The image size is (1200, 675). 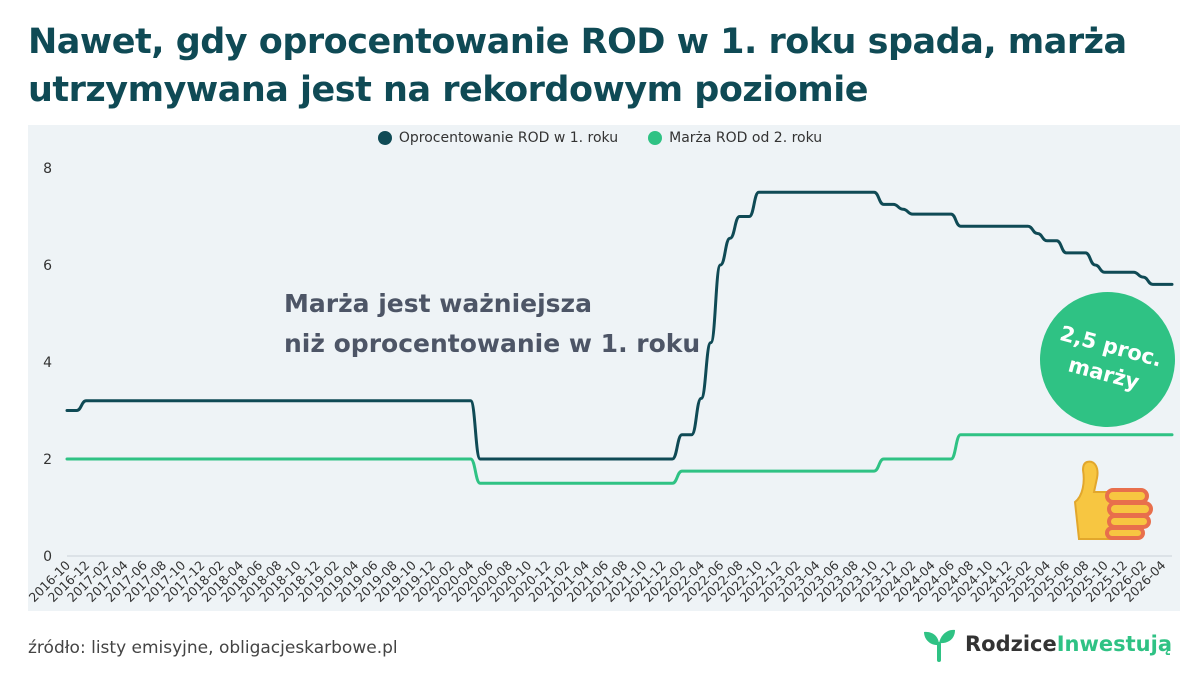 I want to click on brand-logo: RodziceInwestują, so click(x=1046, y=644).